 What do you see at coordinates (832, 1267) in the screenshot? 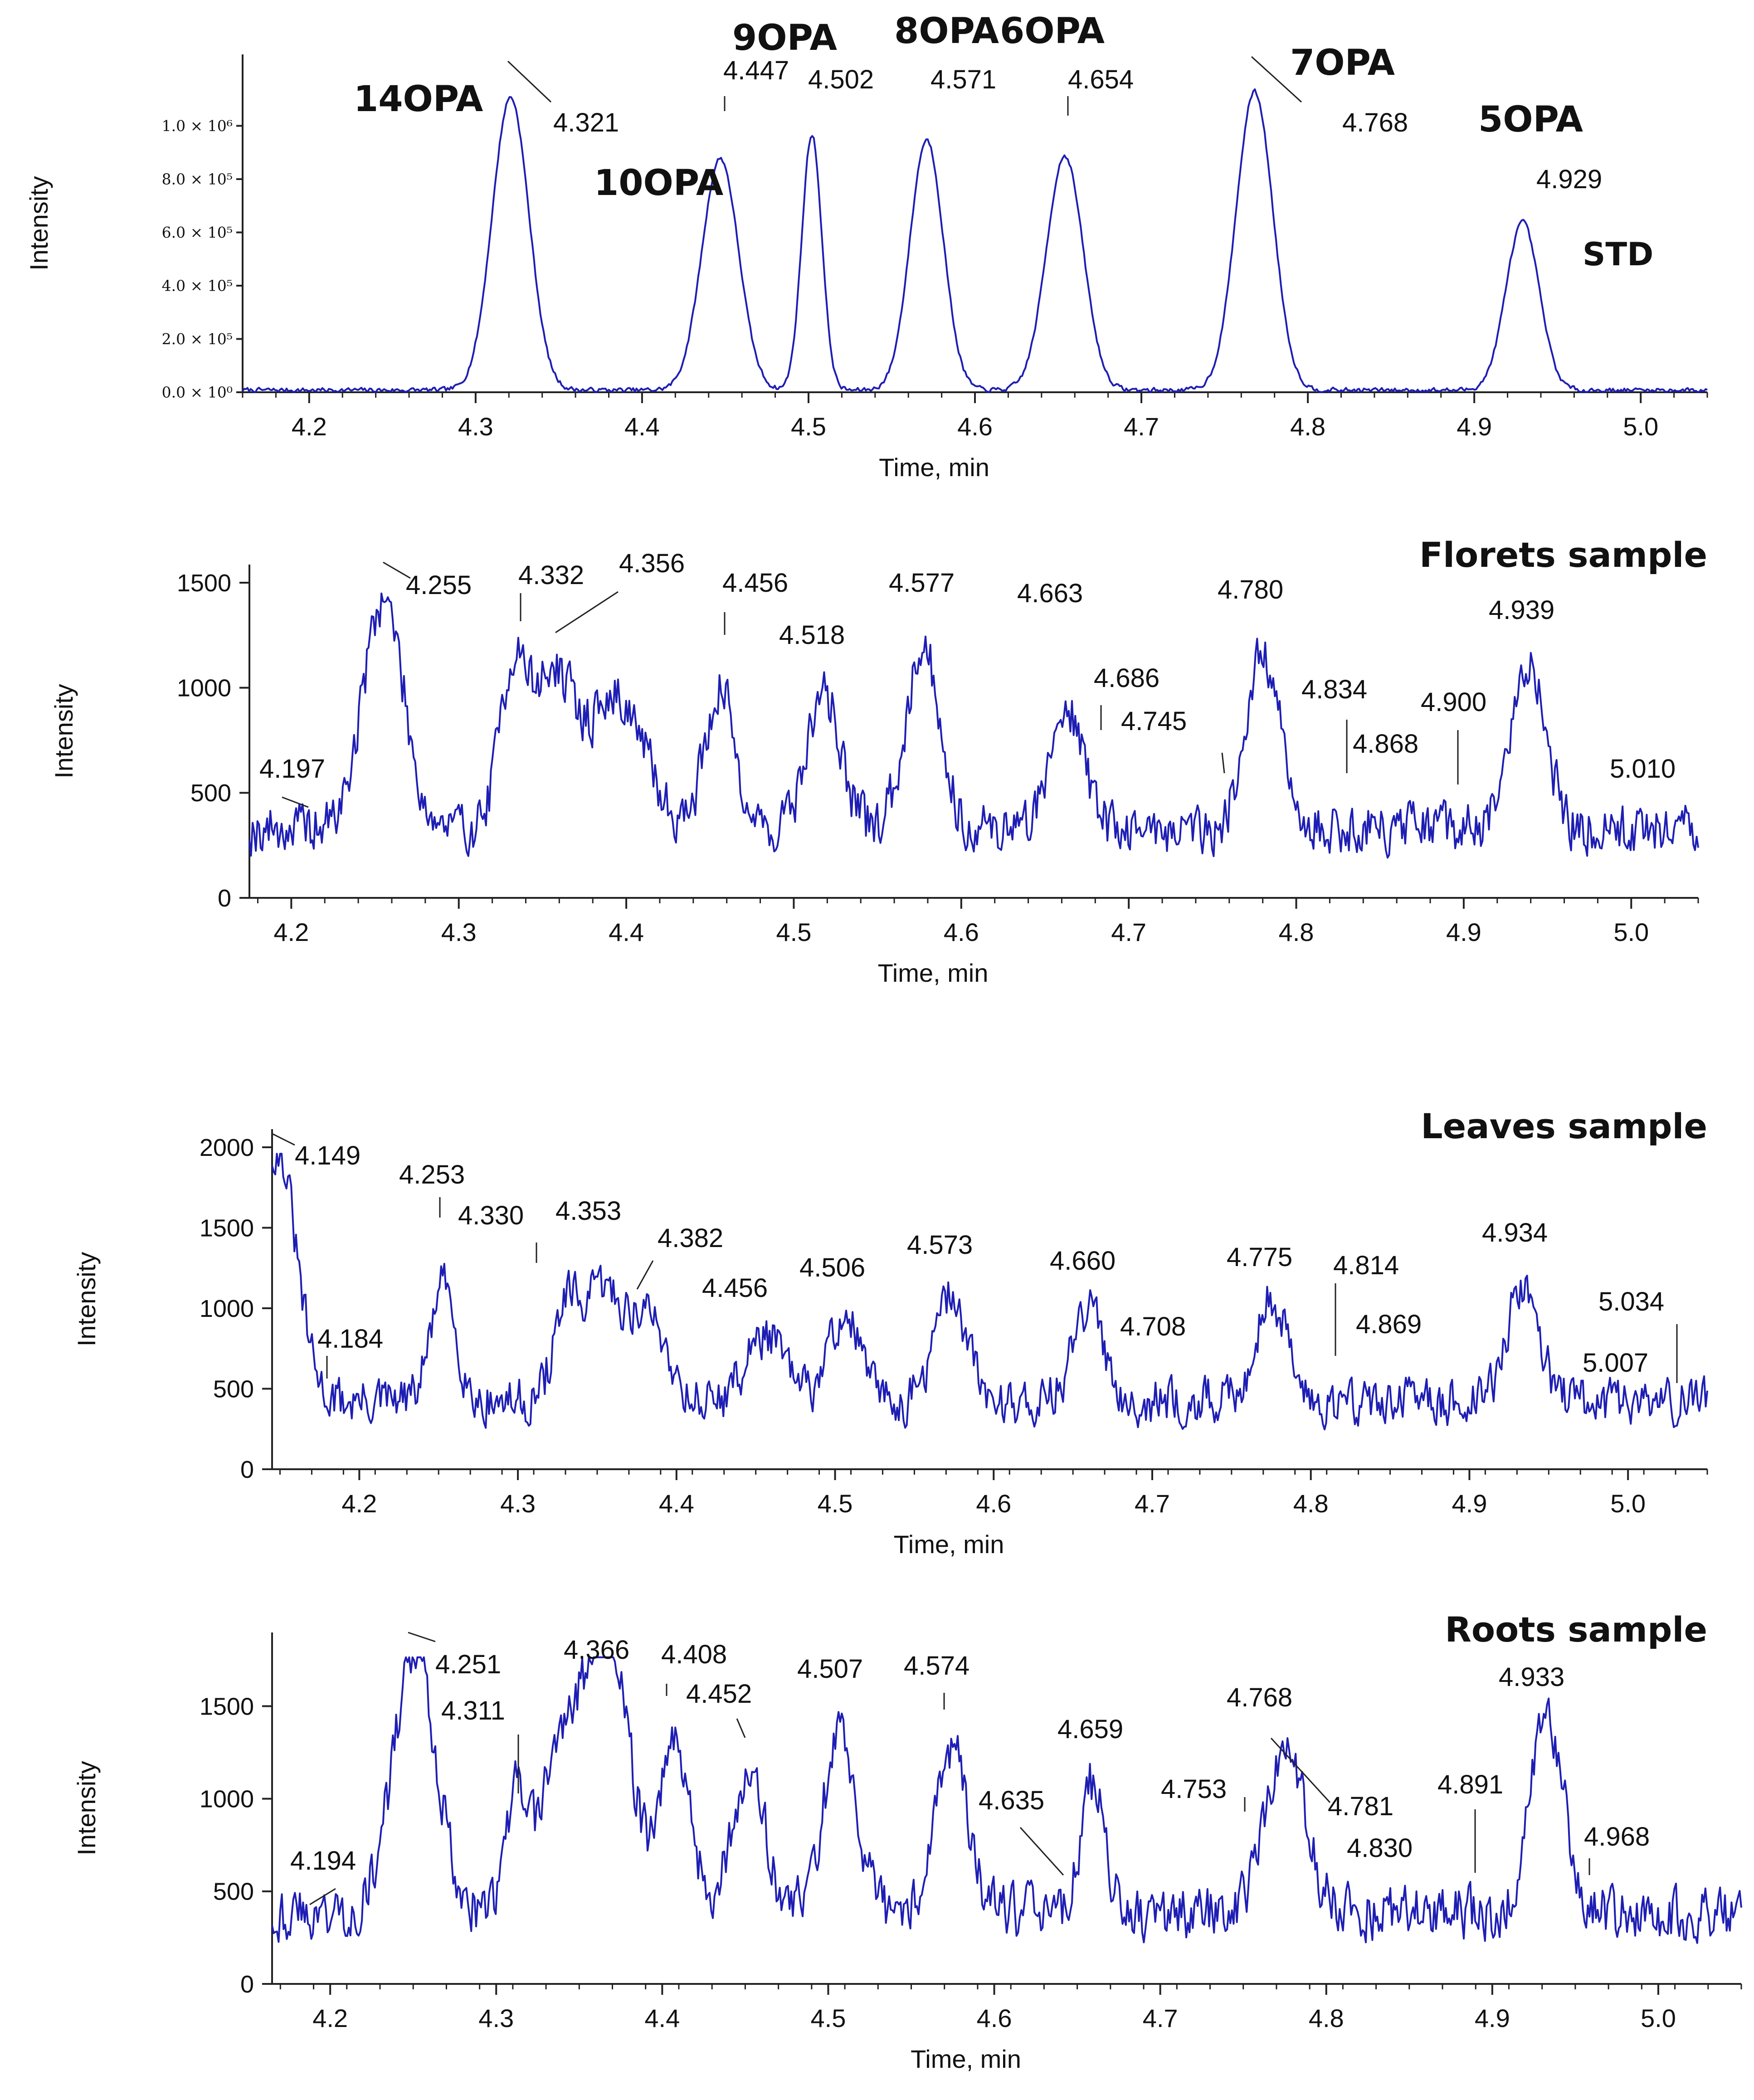
I see `peak-label: 4.506` at bounding box center [832, 1267].